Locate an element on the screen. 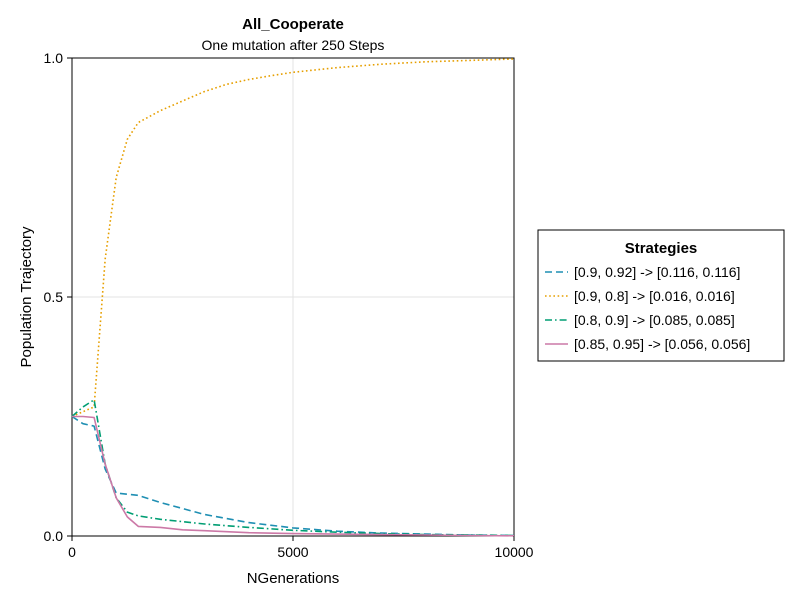 The height and width of the screenshot is (605, 800). x-tick-label: 5000 is located at coordinates (292, 552).